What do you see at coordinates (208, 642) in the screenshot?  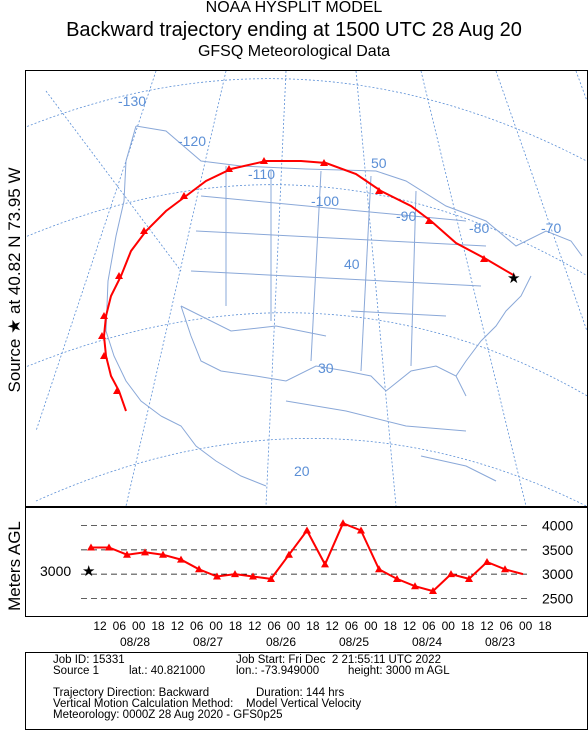 I see `date-tick-label: 08/27` at bounding box center [208, 642].